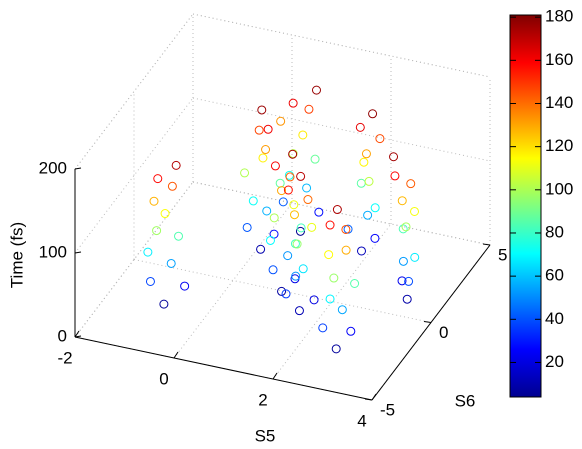 Image resolution: width=582 pixels, height=449 pixels. Describe the element at coordinates (443, 332) in the screenshot. I see `y-tick-label: 0` at that location.